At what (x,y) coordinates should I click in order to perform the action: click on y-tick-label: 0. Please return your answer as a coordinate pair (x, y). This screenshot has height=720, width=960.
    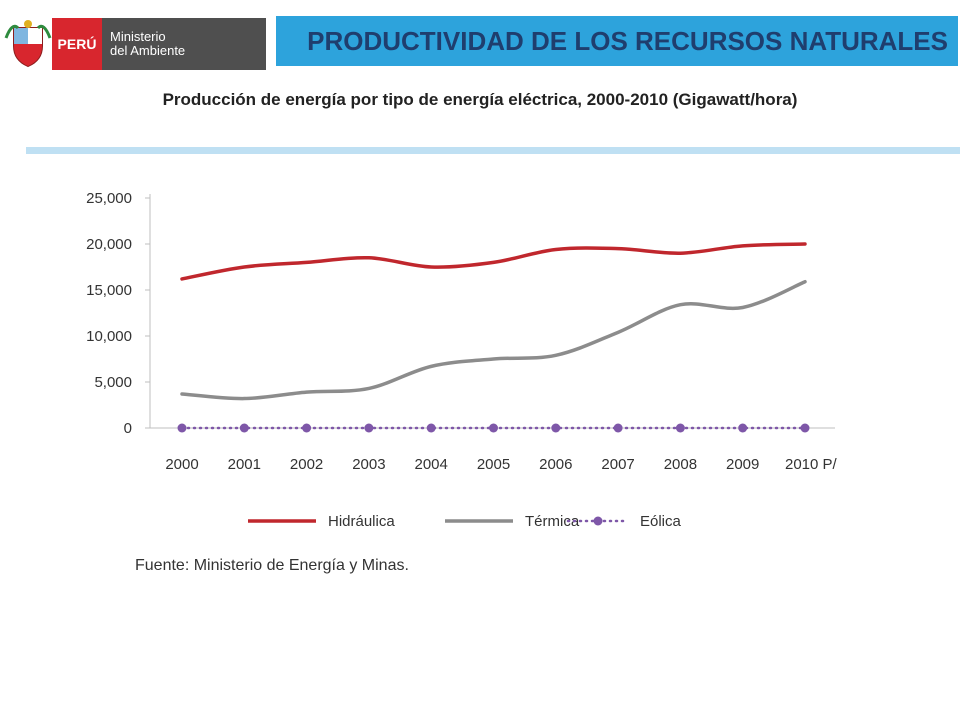
    Looking at the image, I should click on (128, 428).